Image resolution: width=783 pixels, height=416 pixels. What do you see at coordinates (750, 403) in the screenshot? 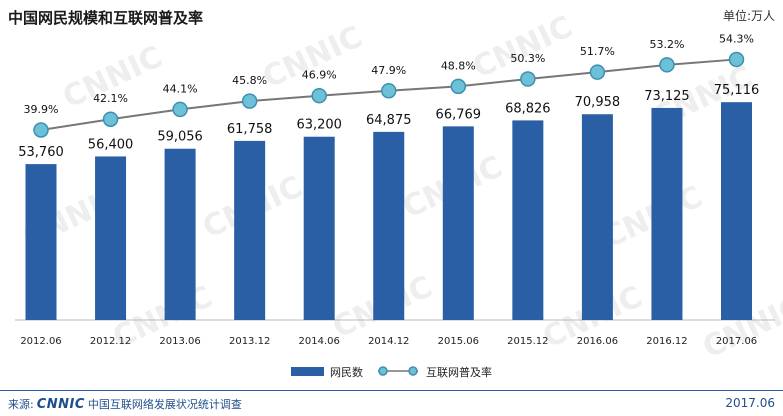
I see `footer-date: 2017.06` at bounding box center [750, 403].